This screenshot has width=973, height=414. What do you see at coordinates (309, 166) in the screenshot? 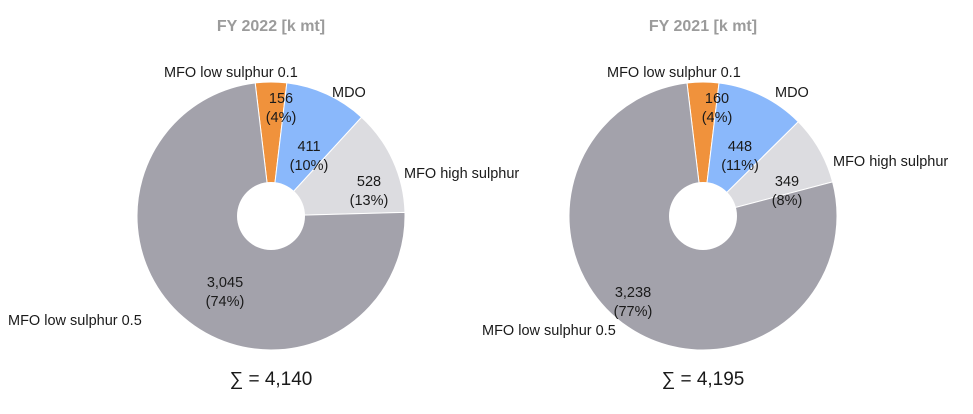
I see `slice-percent-label: (10%)` at bounding box center [309, 166].